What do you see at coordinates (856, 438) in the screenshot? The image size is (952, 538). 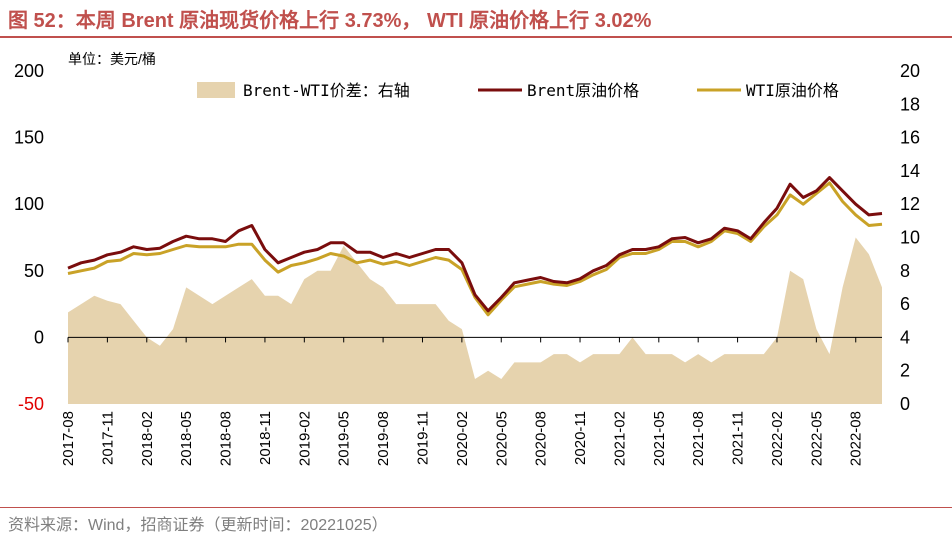 I see `x-tick-label: 2022-08` at bounding box center [856, 438].